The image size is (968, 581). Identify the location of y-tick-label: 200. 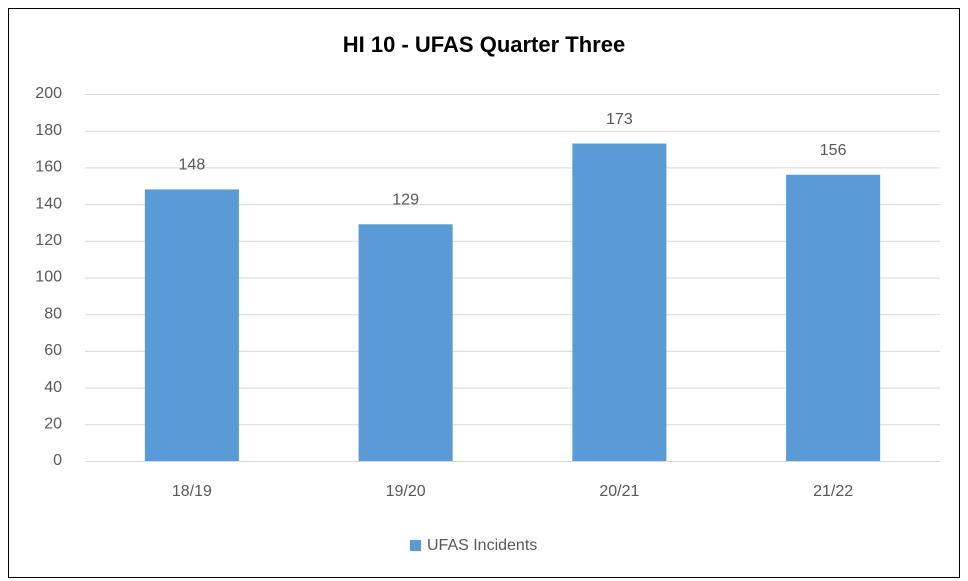
(48, 93).